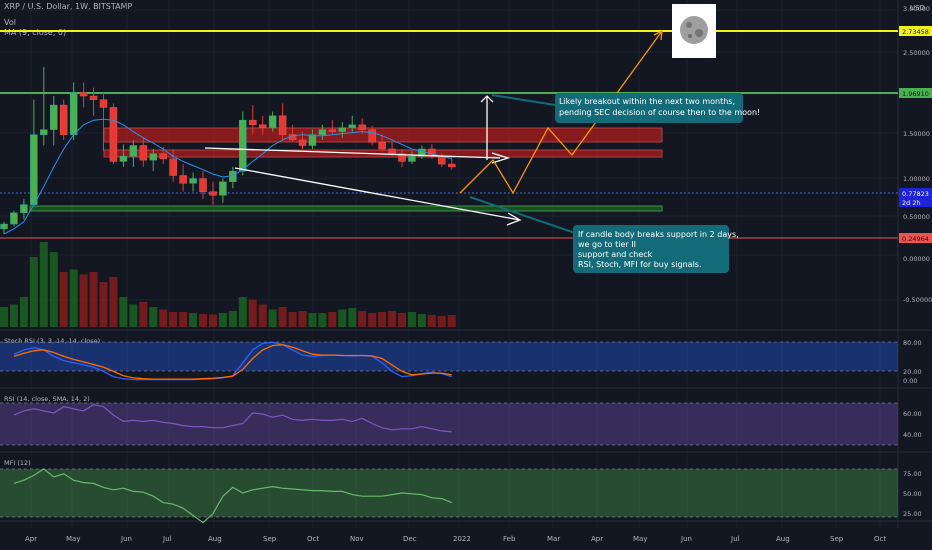 The height and width of the screenshot is (550, 932). Describe the element at coordinates (916, 259) in the screenshot. I see `price-tick-5: 0.00000` at that location.